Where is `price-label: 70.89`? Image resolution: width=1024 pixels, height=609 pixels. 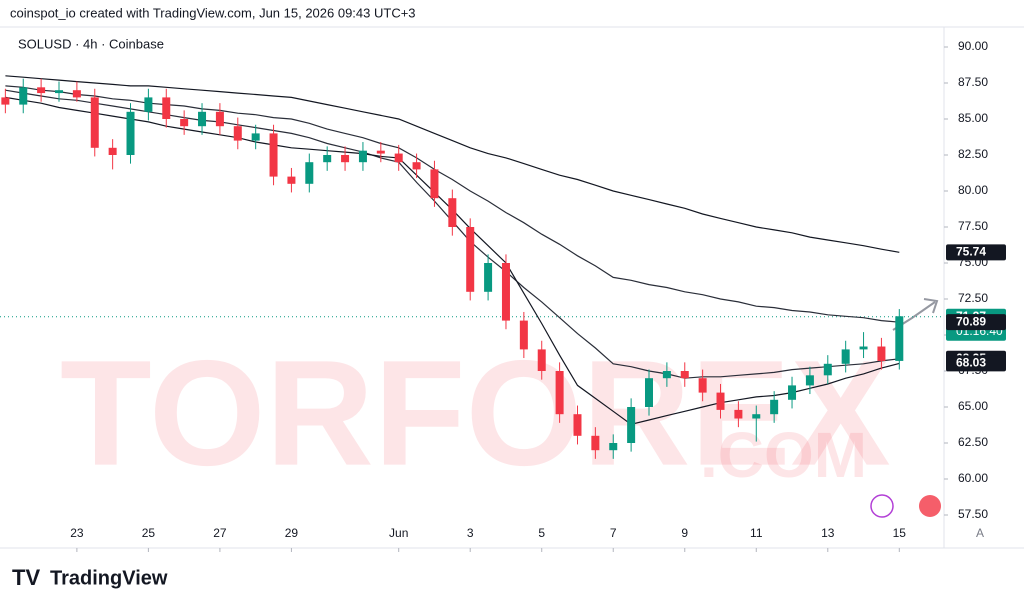 price-label: 70.89 is located at coordinates (971, 321).